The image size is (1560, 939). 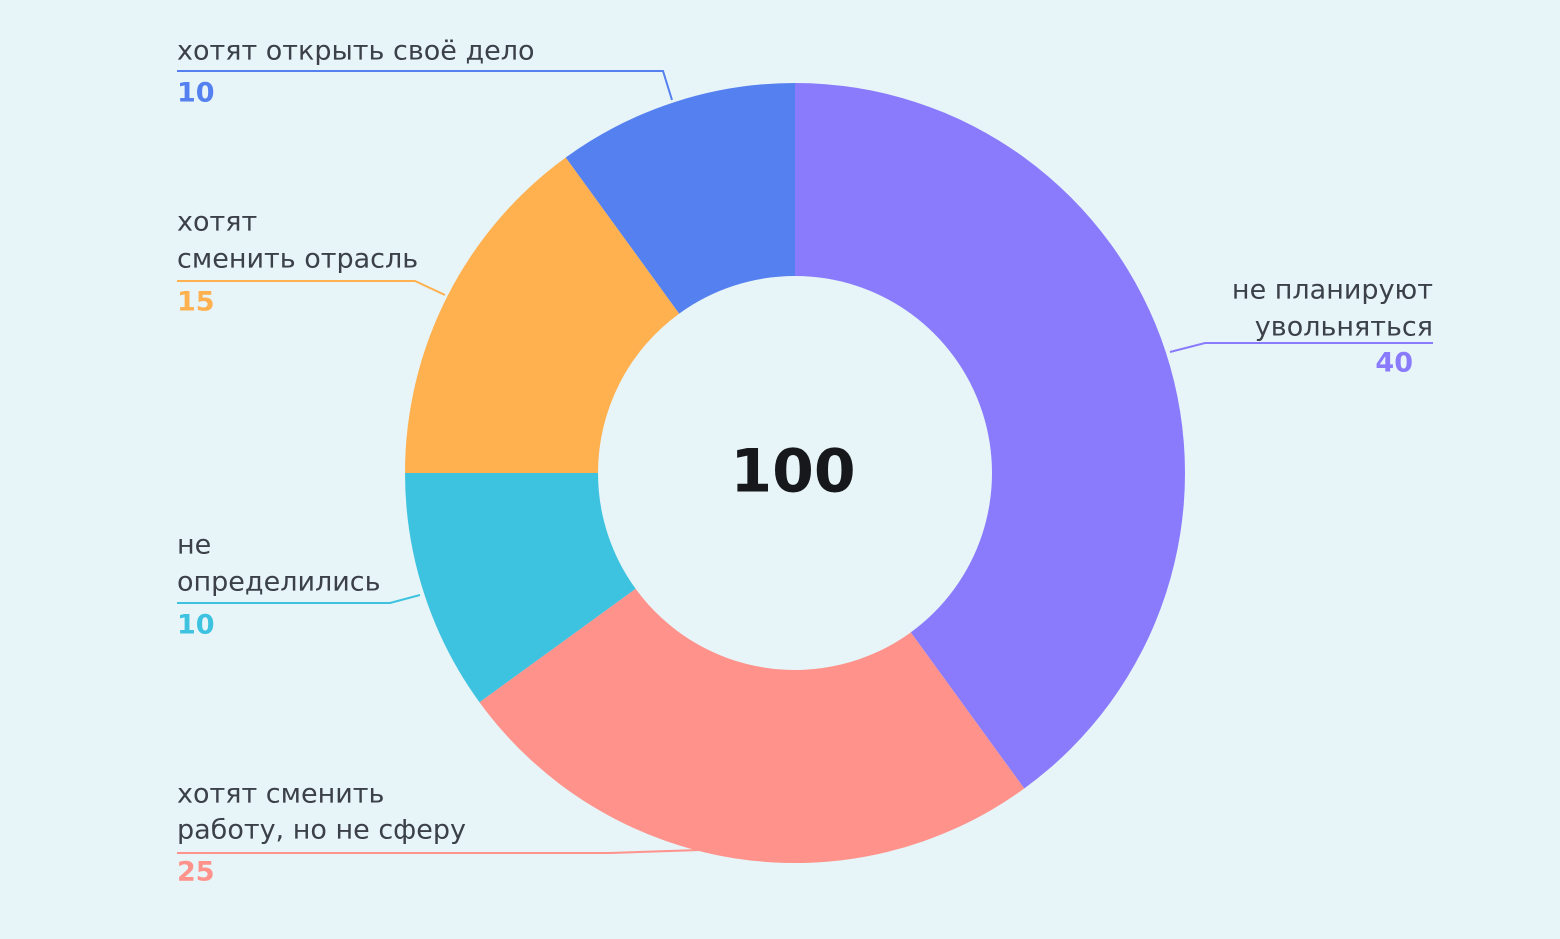 What do you see at coordinates (297, 259) in the screenshot?
I see `slice-label: сменить отрасль` at bounding box center [297, 259].